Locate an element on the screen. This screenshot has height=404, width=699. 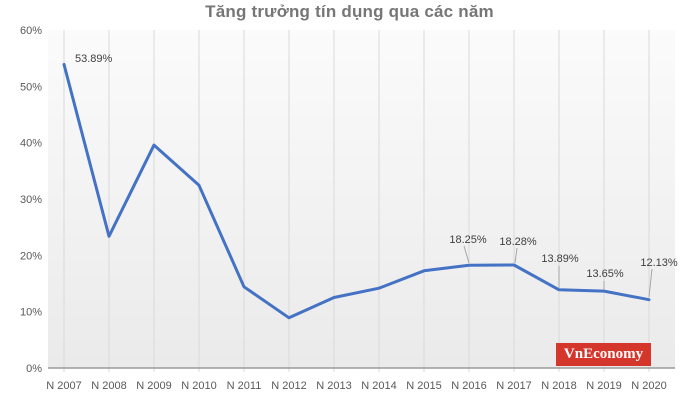
x-tick-label: N 2013 is located at coordinates (333, 386).